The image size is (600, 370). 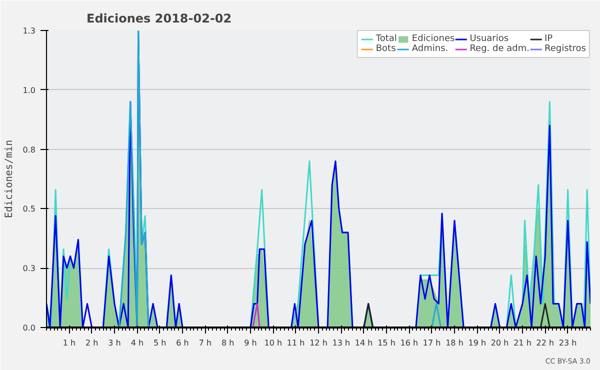 What do you see at coordinates (565, 49) in the screenshot?
I see `legend-label: Registros` at bounding box center [565, 49].